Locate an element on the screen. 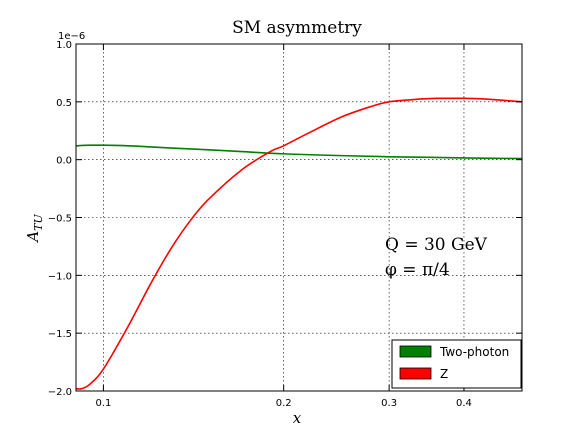  legend-label-two-photon: Two-photon is located at coordinates (474, 352).